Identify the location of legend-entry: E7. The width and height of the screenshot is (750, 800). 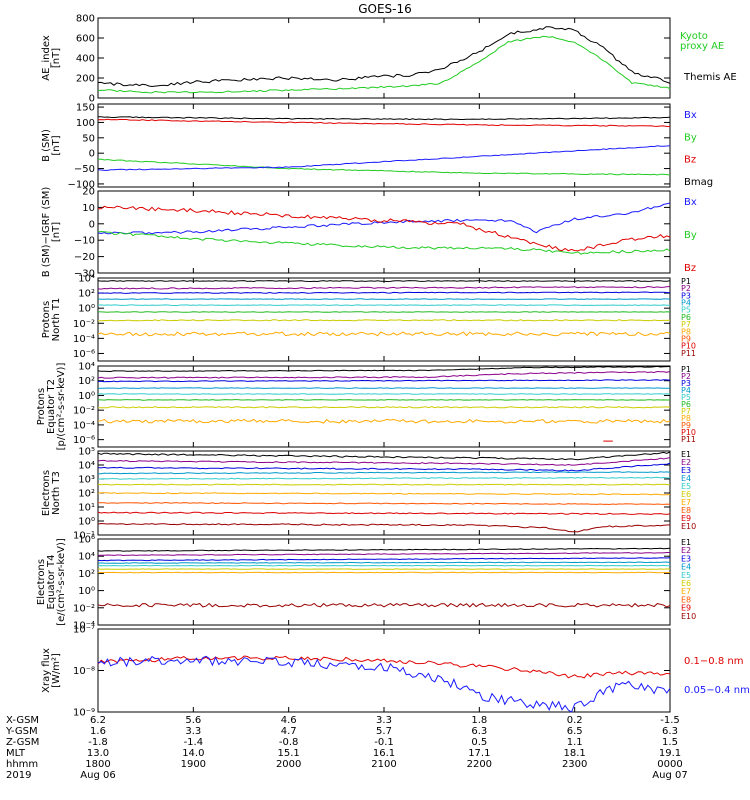
(686, 502).